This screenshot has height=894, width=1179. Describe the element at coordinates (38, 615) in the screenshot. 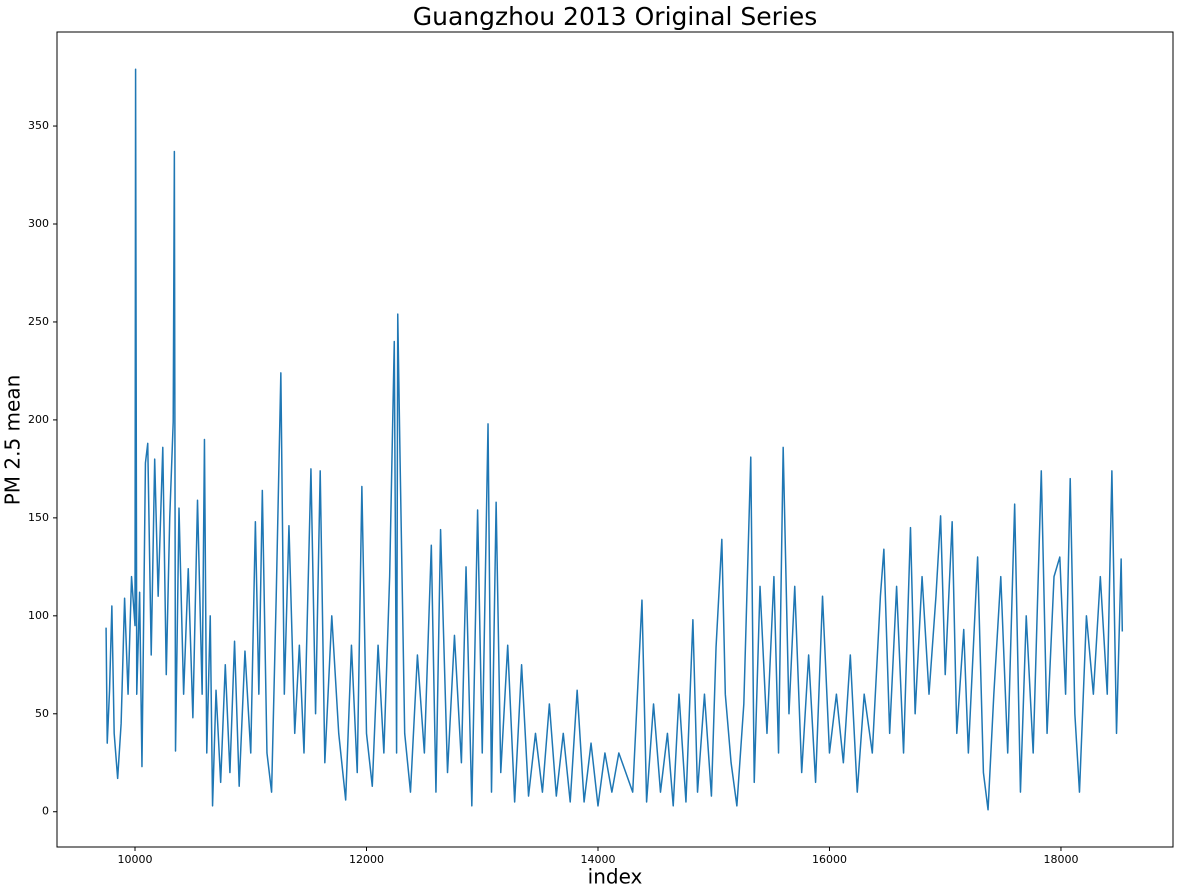

I see `y-tick-label: 100` at that location.